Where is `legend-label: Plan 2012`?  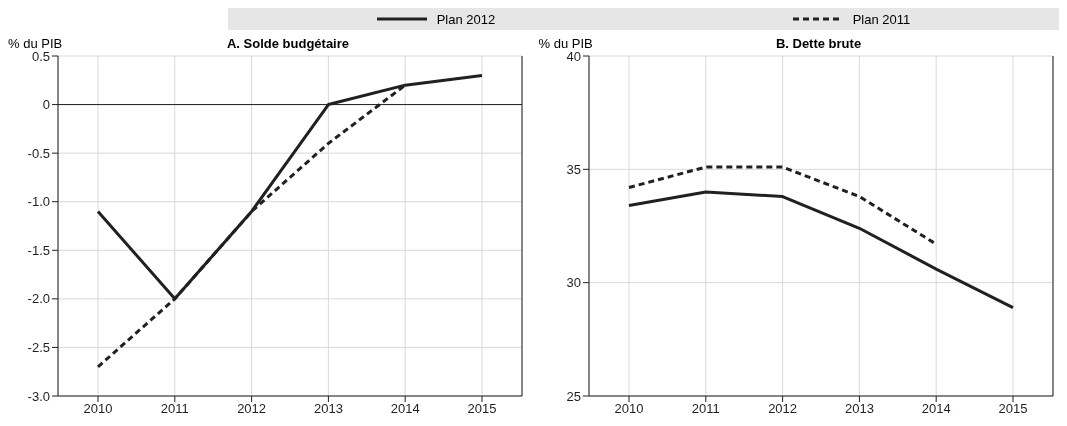
legend-label: Plan 2012 is located at coordinates (466, 19).